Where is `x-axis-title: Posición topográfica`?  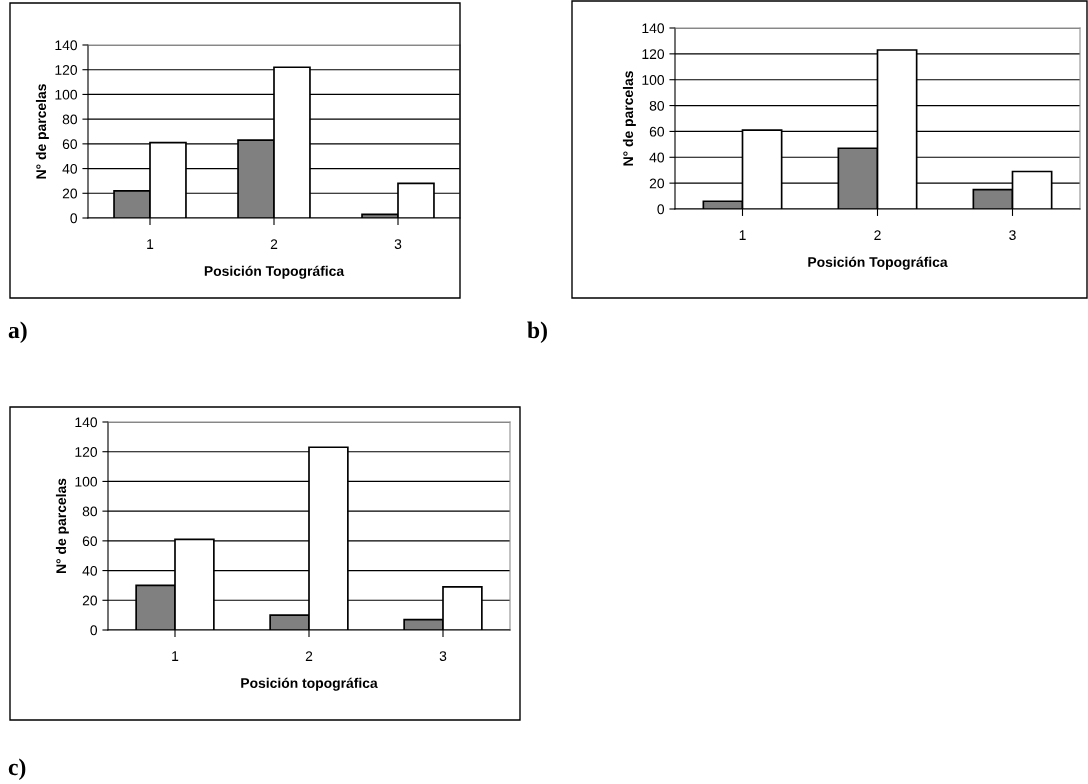
x-axis-title: Posición topográfica is located at coordinates (309, 684).